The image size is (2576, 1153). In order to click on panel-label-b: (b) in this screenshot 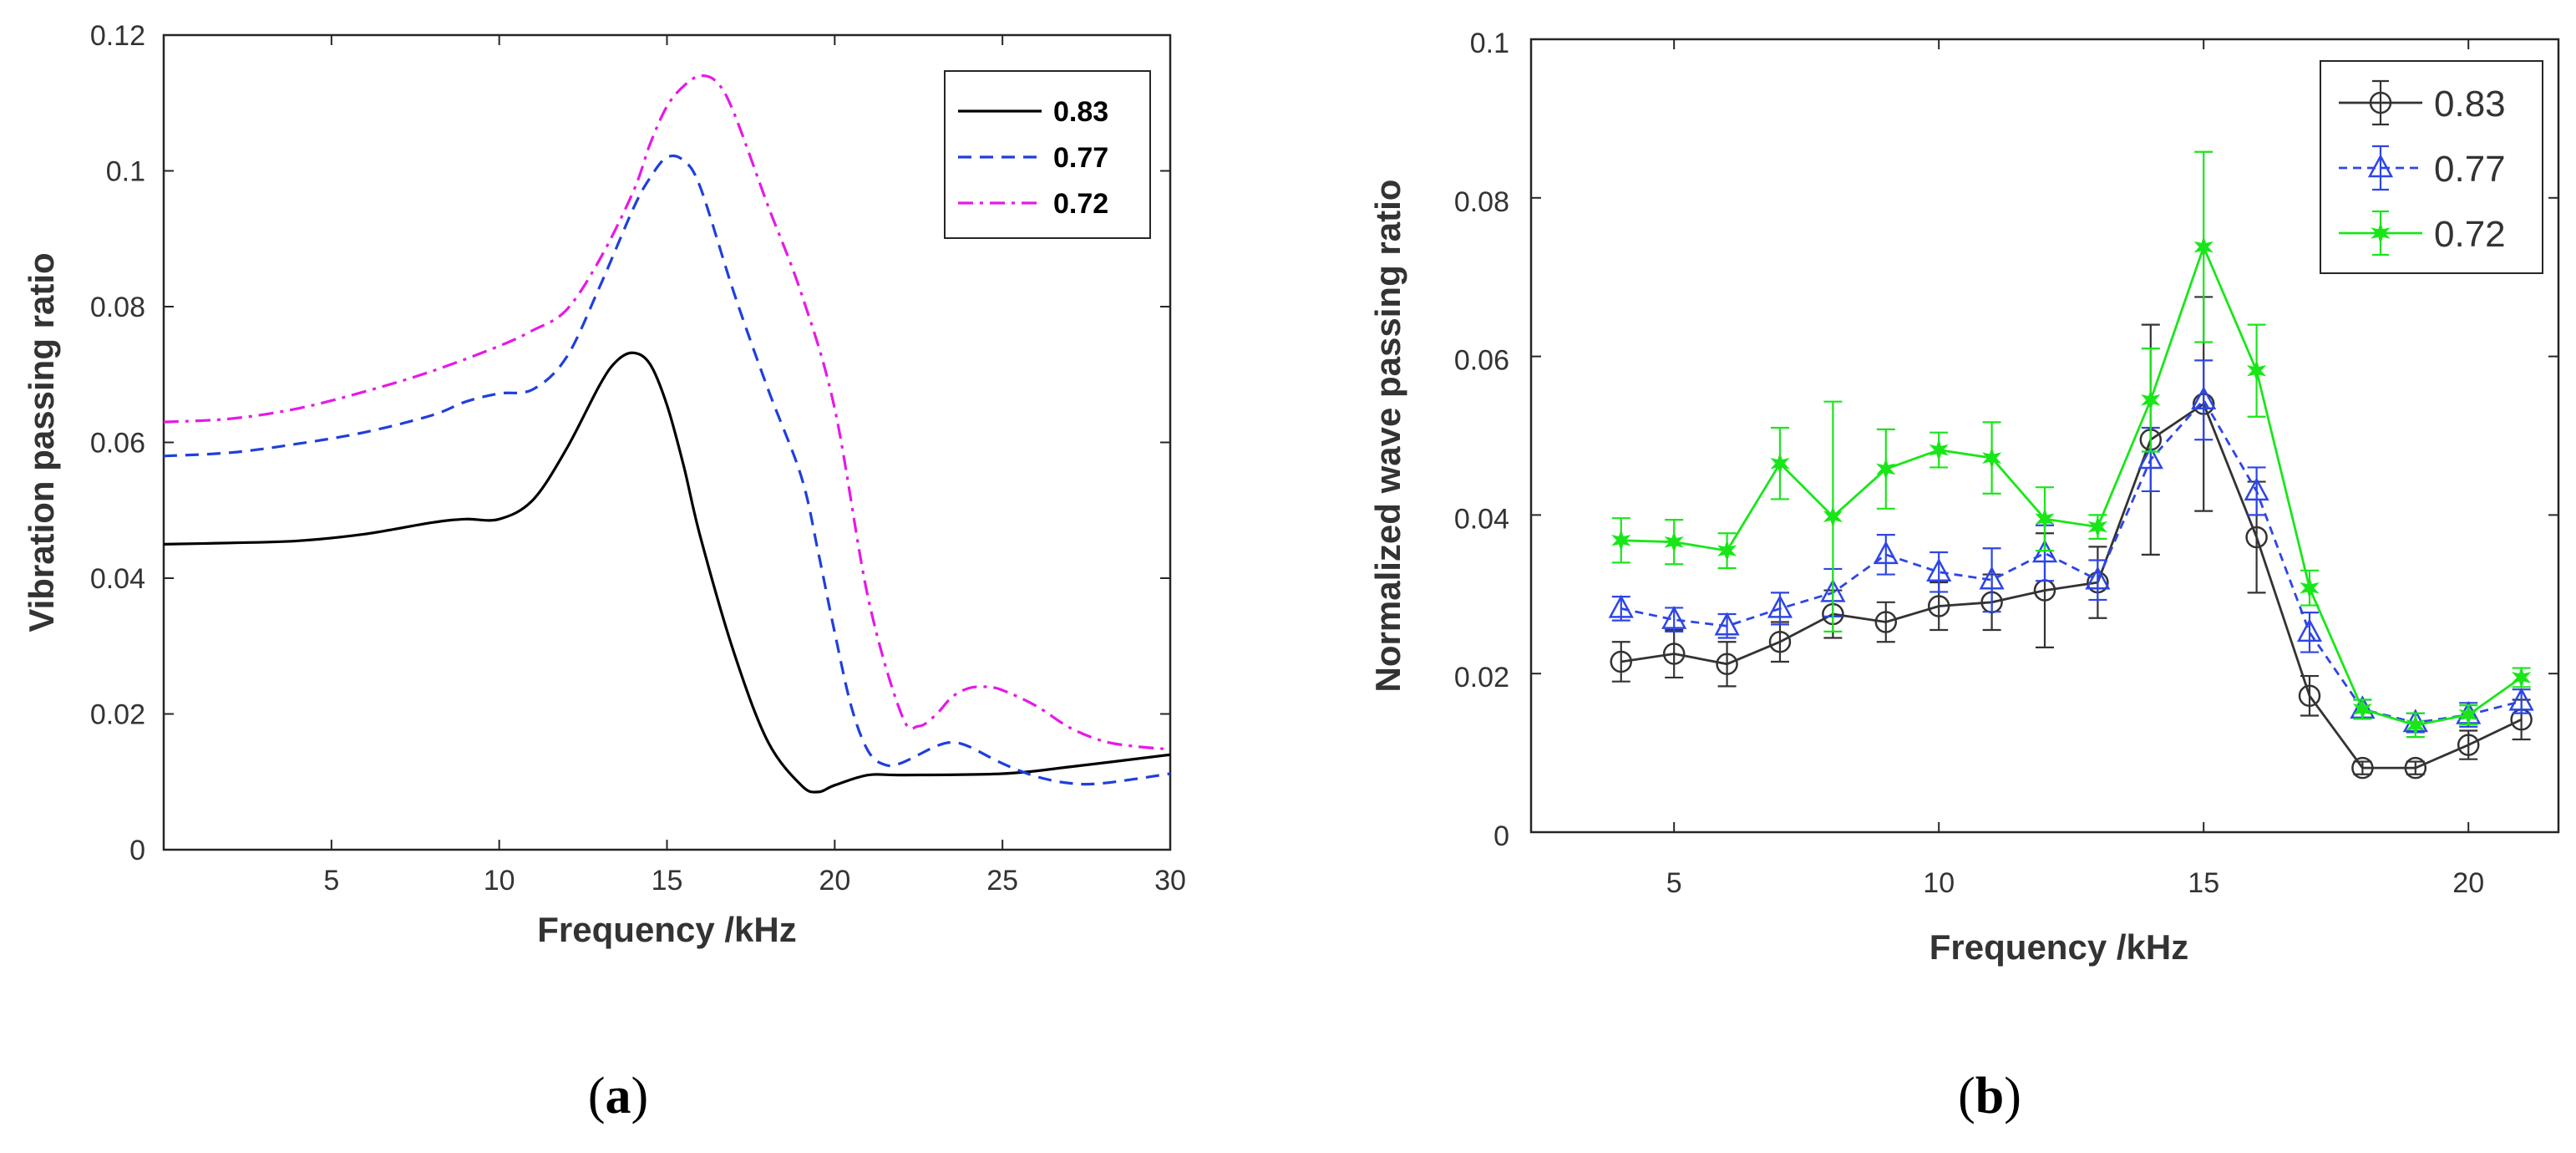, I will do `click(1990, 1097)`.